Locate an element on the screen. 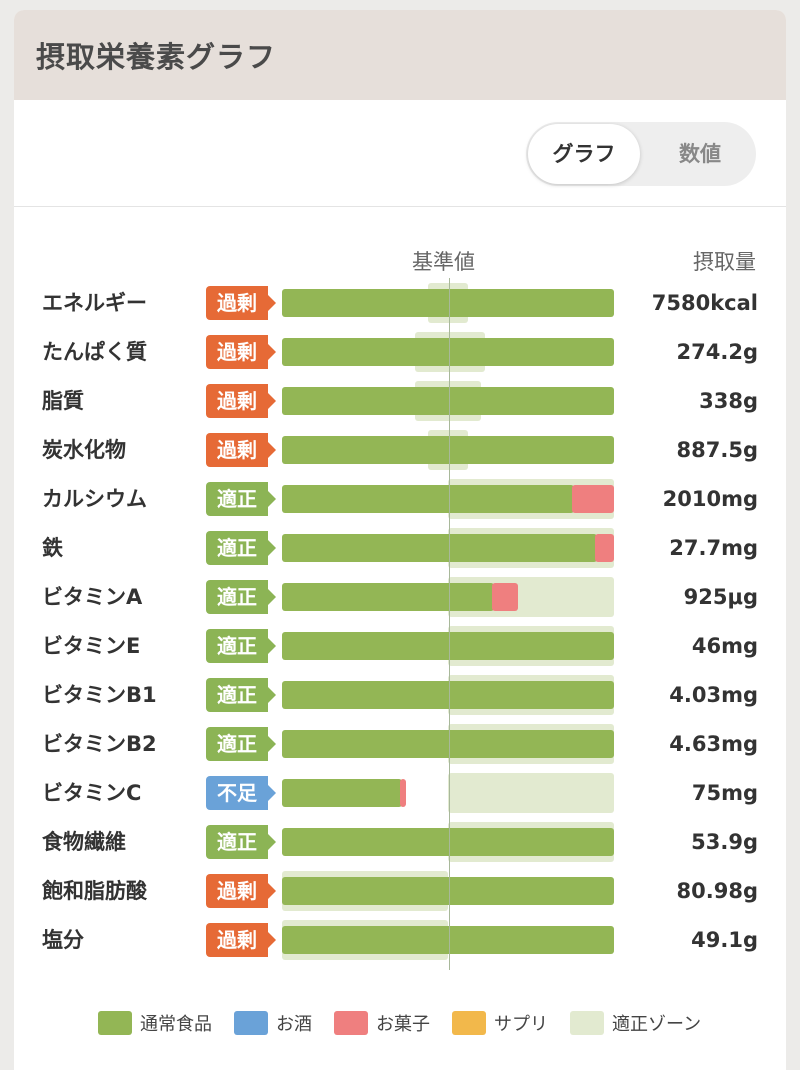  nutrient-row: ビタミンA 適正 925μg is located at coordinates (400, 597).